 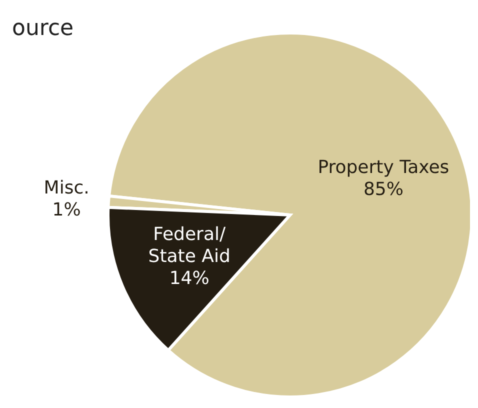 What do you see at coordinates (383, 189) in the screenshot?
I see `data-label: 85%` at bounding box center [383, 189].